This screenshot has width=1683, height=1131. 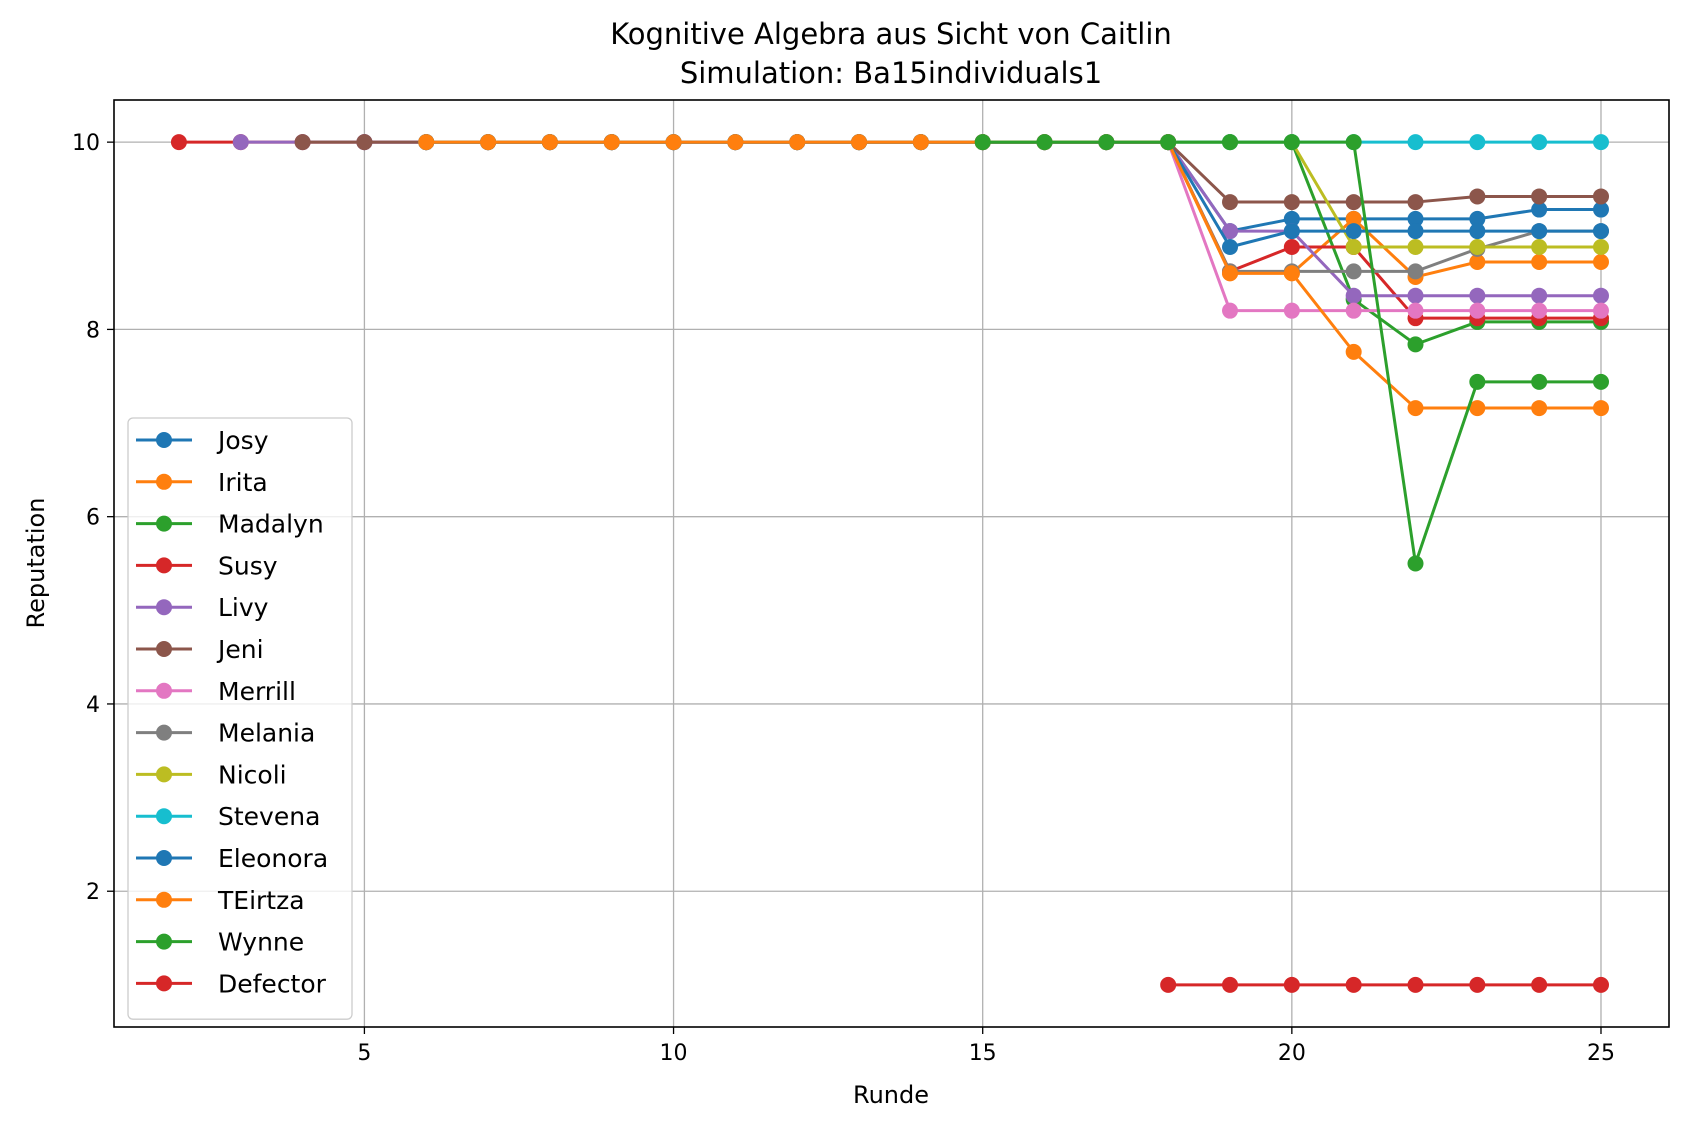 What do you see at coordinates (232, 858) in the screenshot?
I see `legend-item: Eleonora` at bounding box center [232, 858].